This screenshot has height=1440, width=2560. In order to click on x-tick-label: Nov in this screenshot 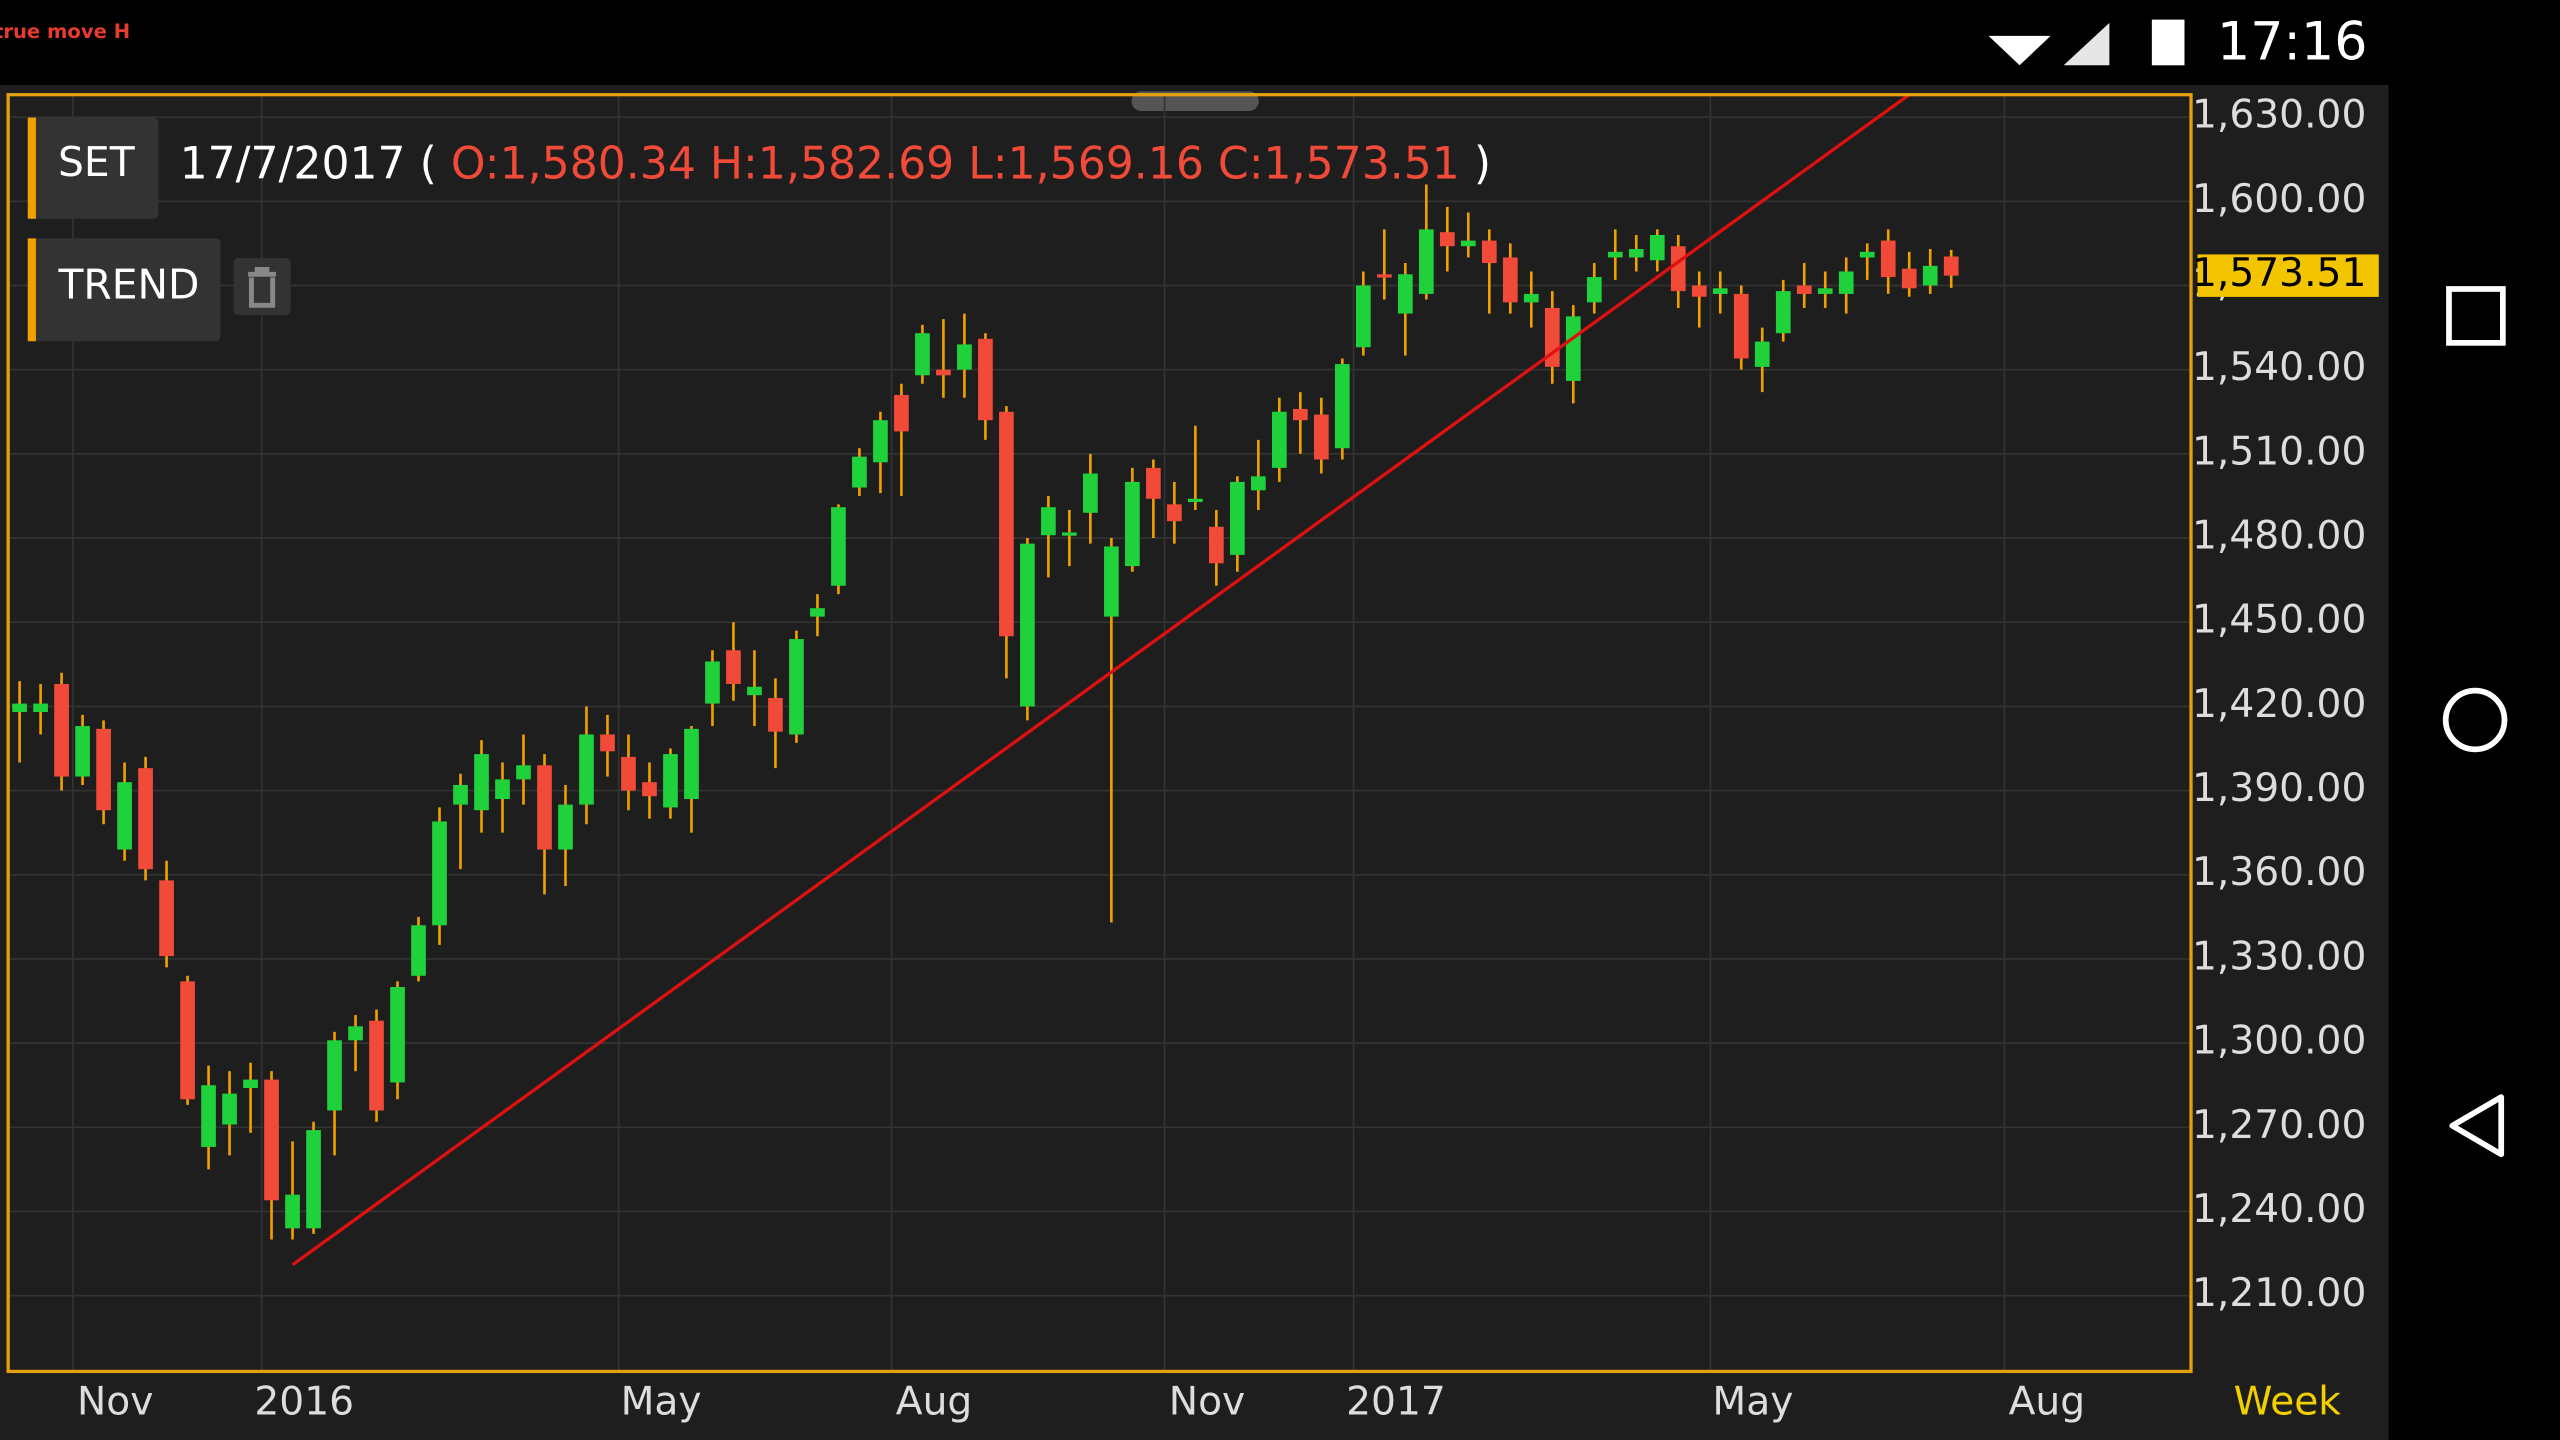, I will do `click(1207, 1402)`.